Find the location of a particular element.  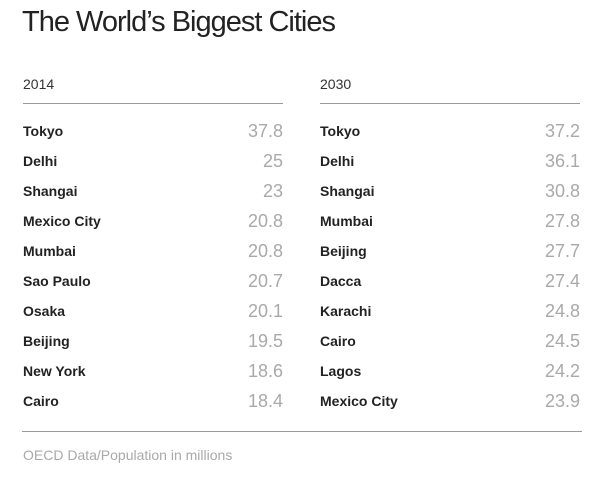

column-header-2030: 2030 is located at coordinates (336, 84).